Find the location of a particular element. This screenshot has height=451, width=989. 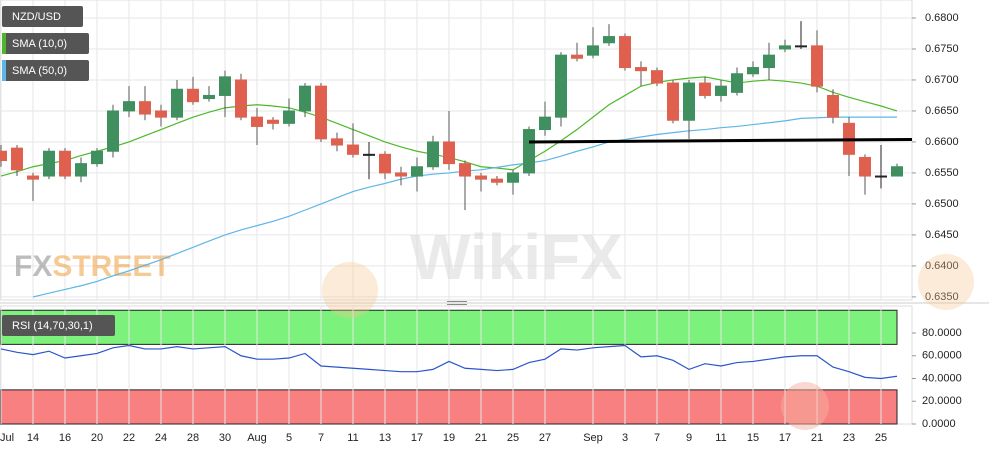

x-tick-label: Aug is located at coordinates (257, 438).